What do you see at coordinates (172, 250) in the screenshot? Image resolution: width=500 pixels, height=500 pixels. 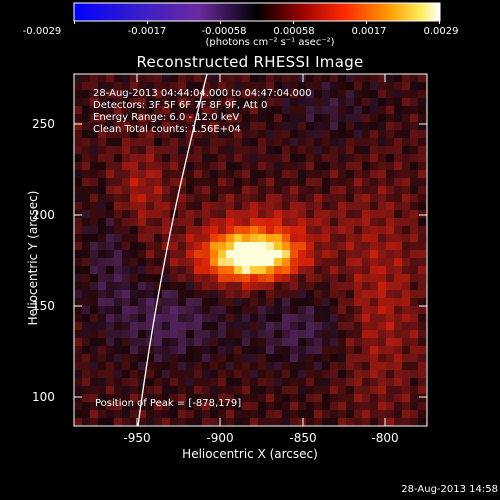 I see `solar-limb-line` at bounding box center [172, 250].